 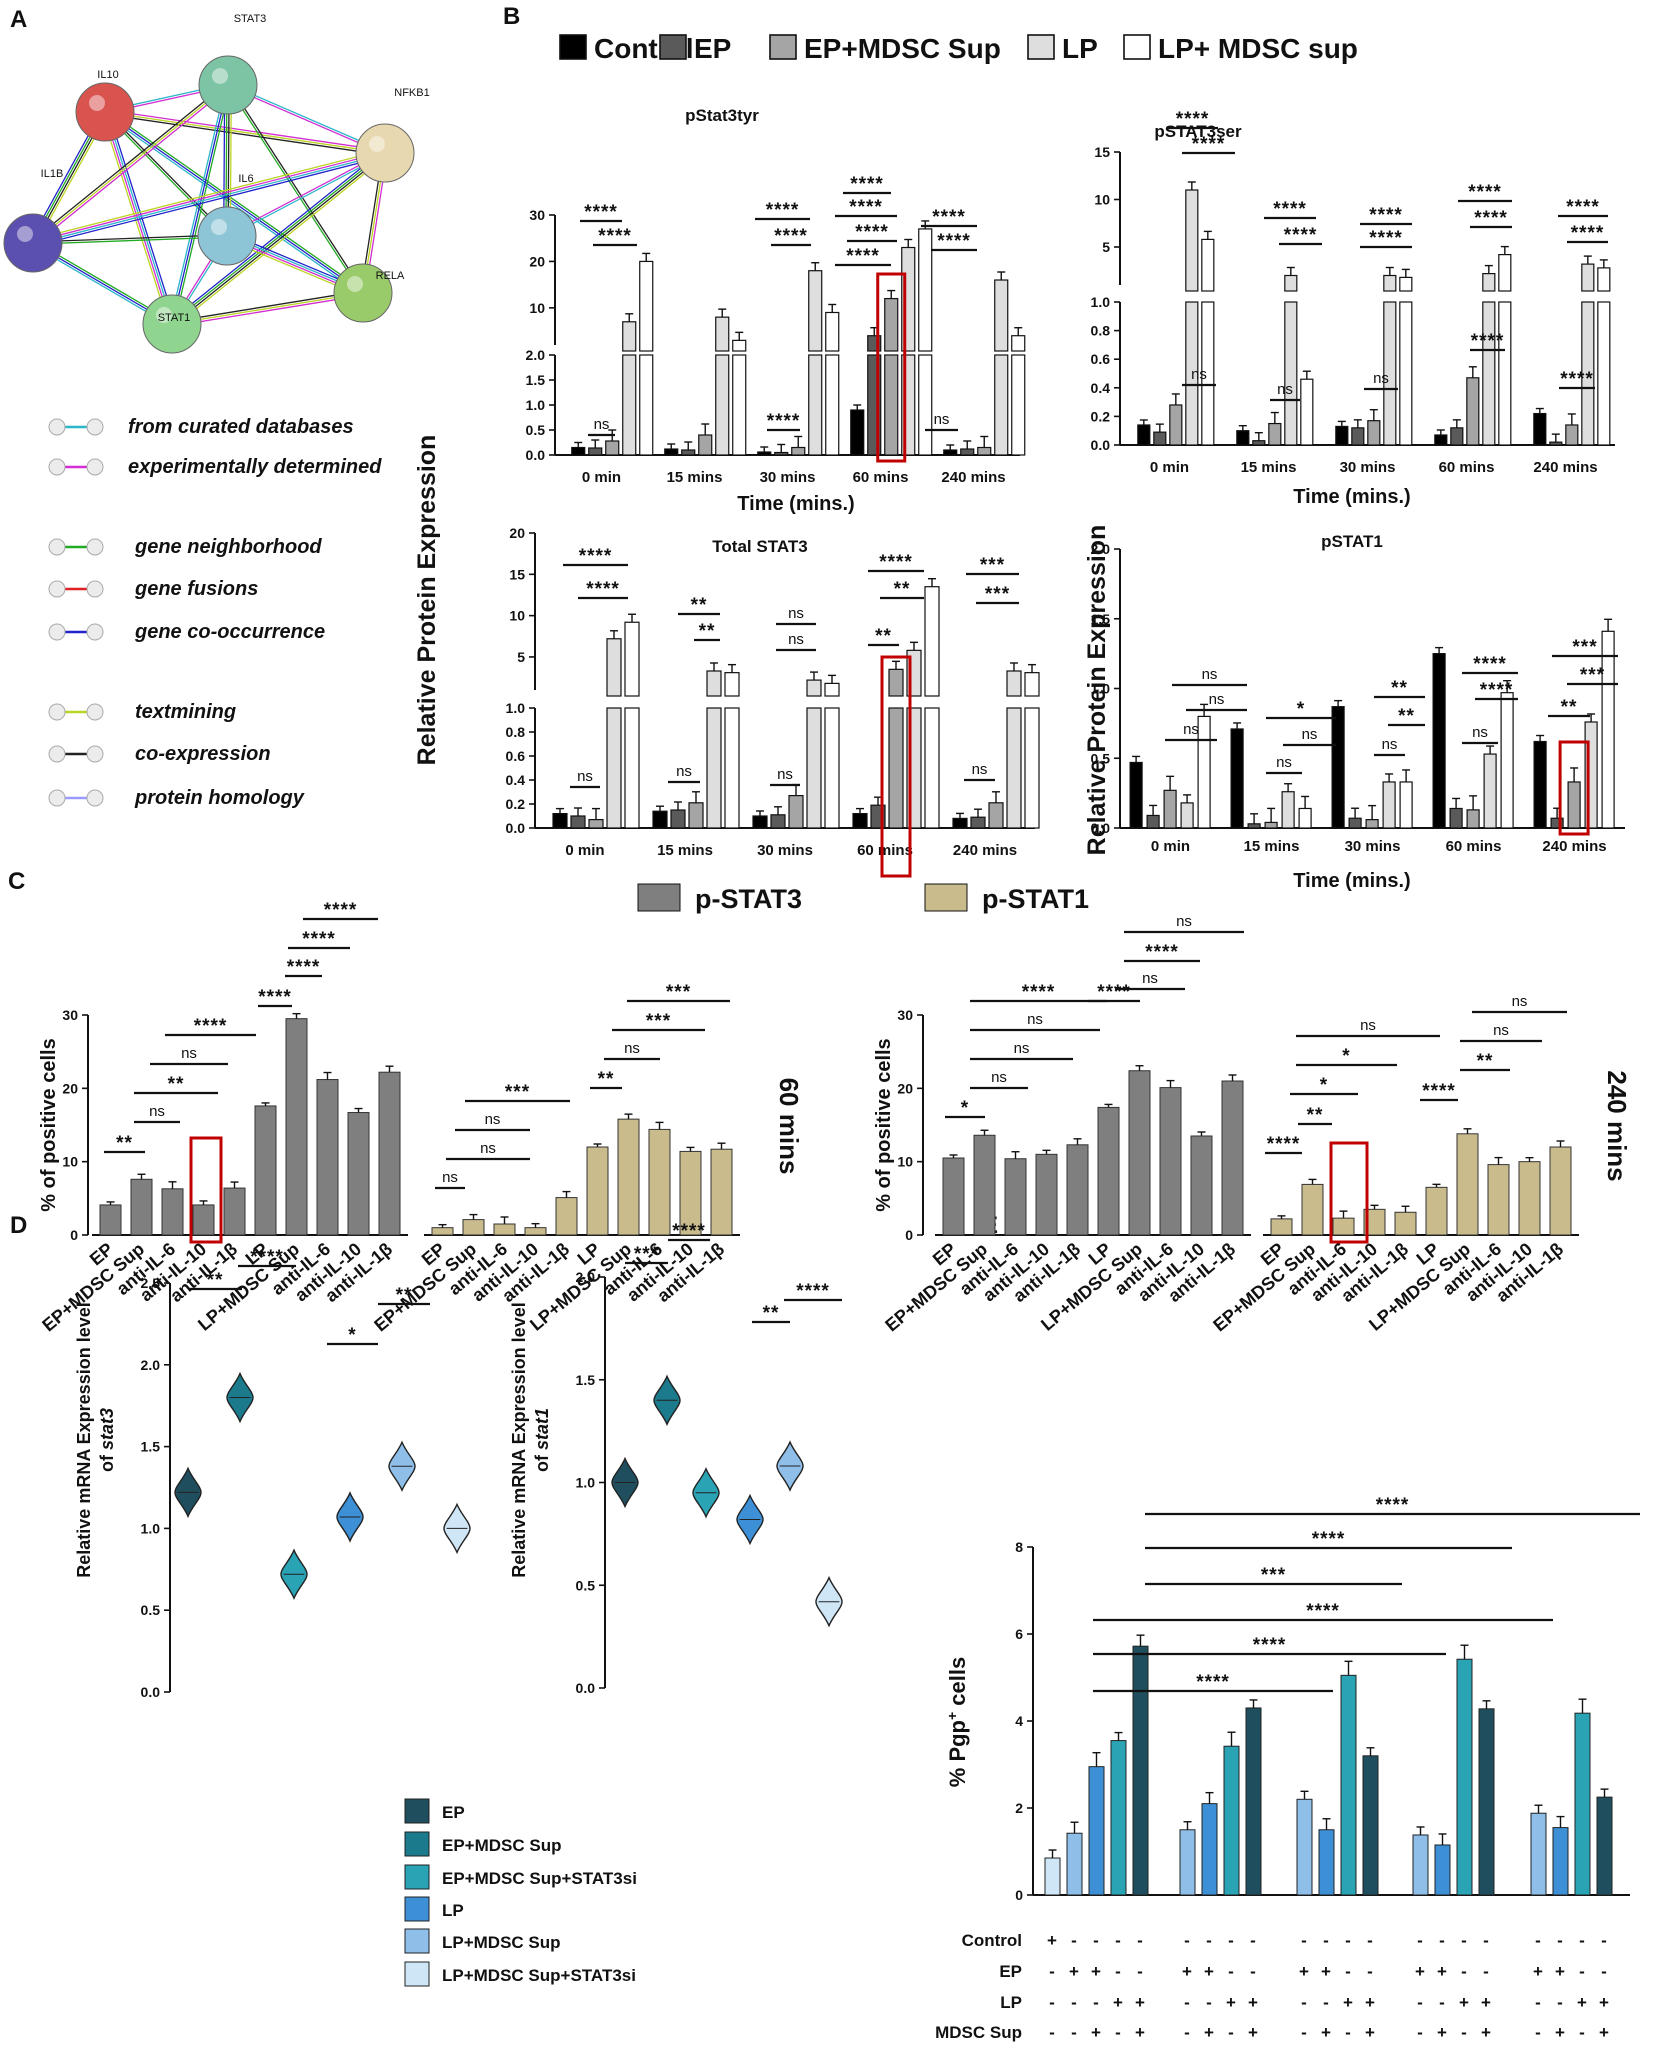 I want to click on legend-node-icon, so click(x=95, y=427).